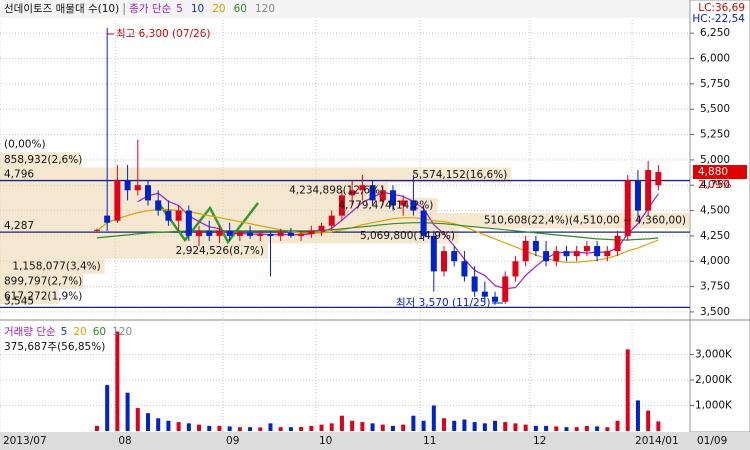  Describe the element at coordinates (715, 84) in the screenshot. I see `y-tick-label: 5,750` at that location.